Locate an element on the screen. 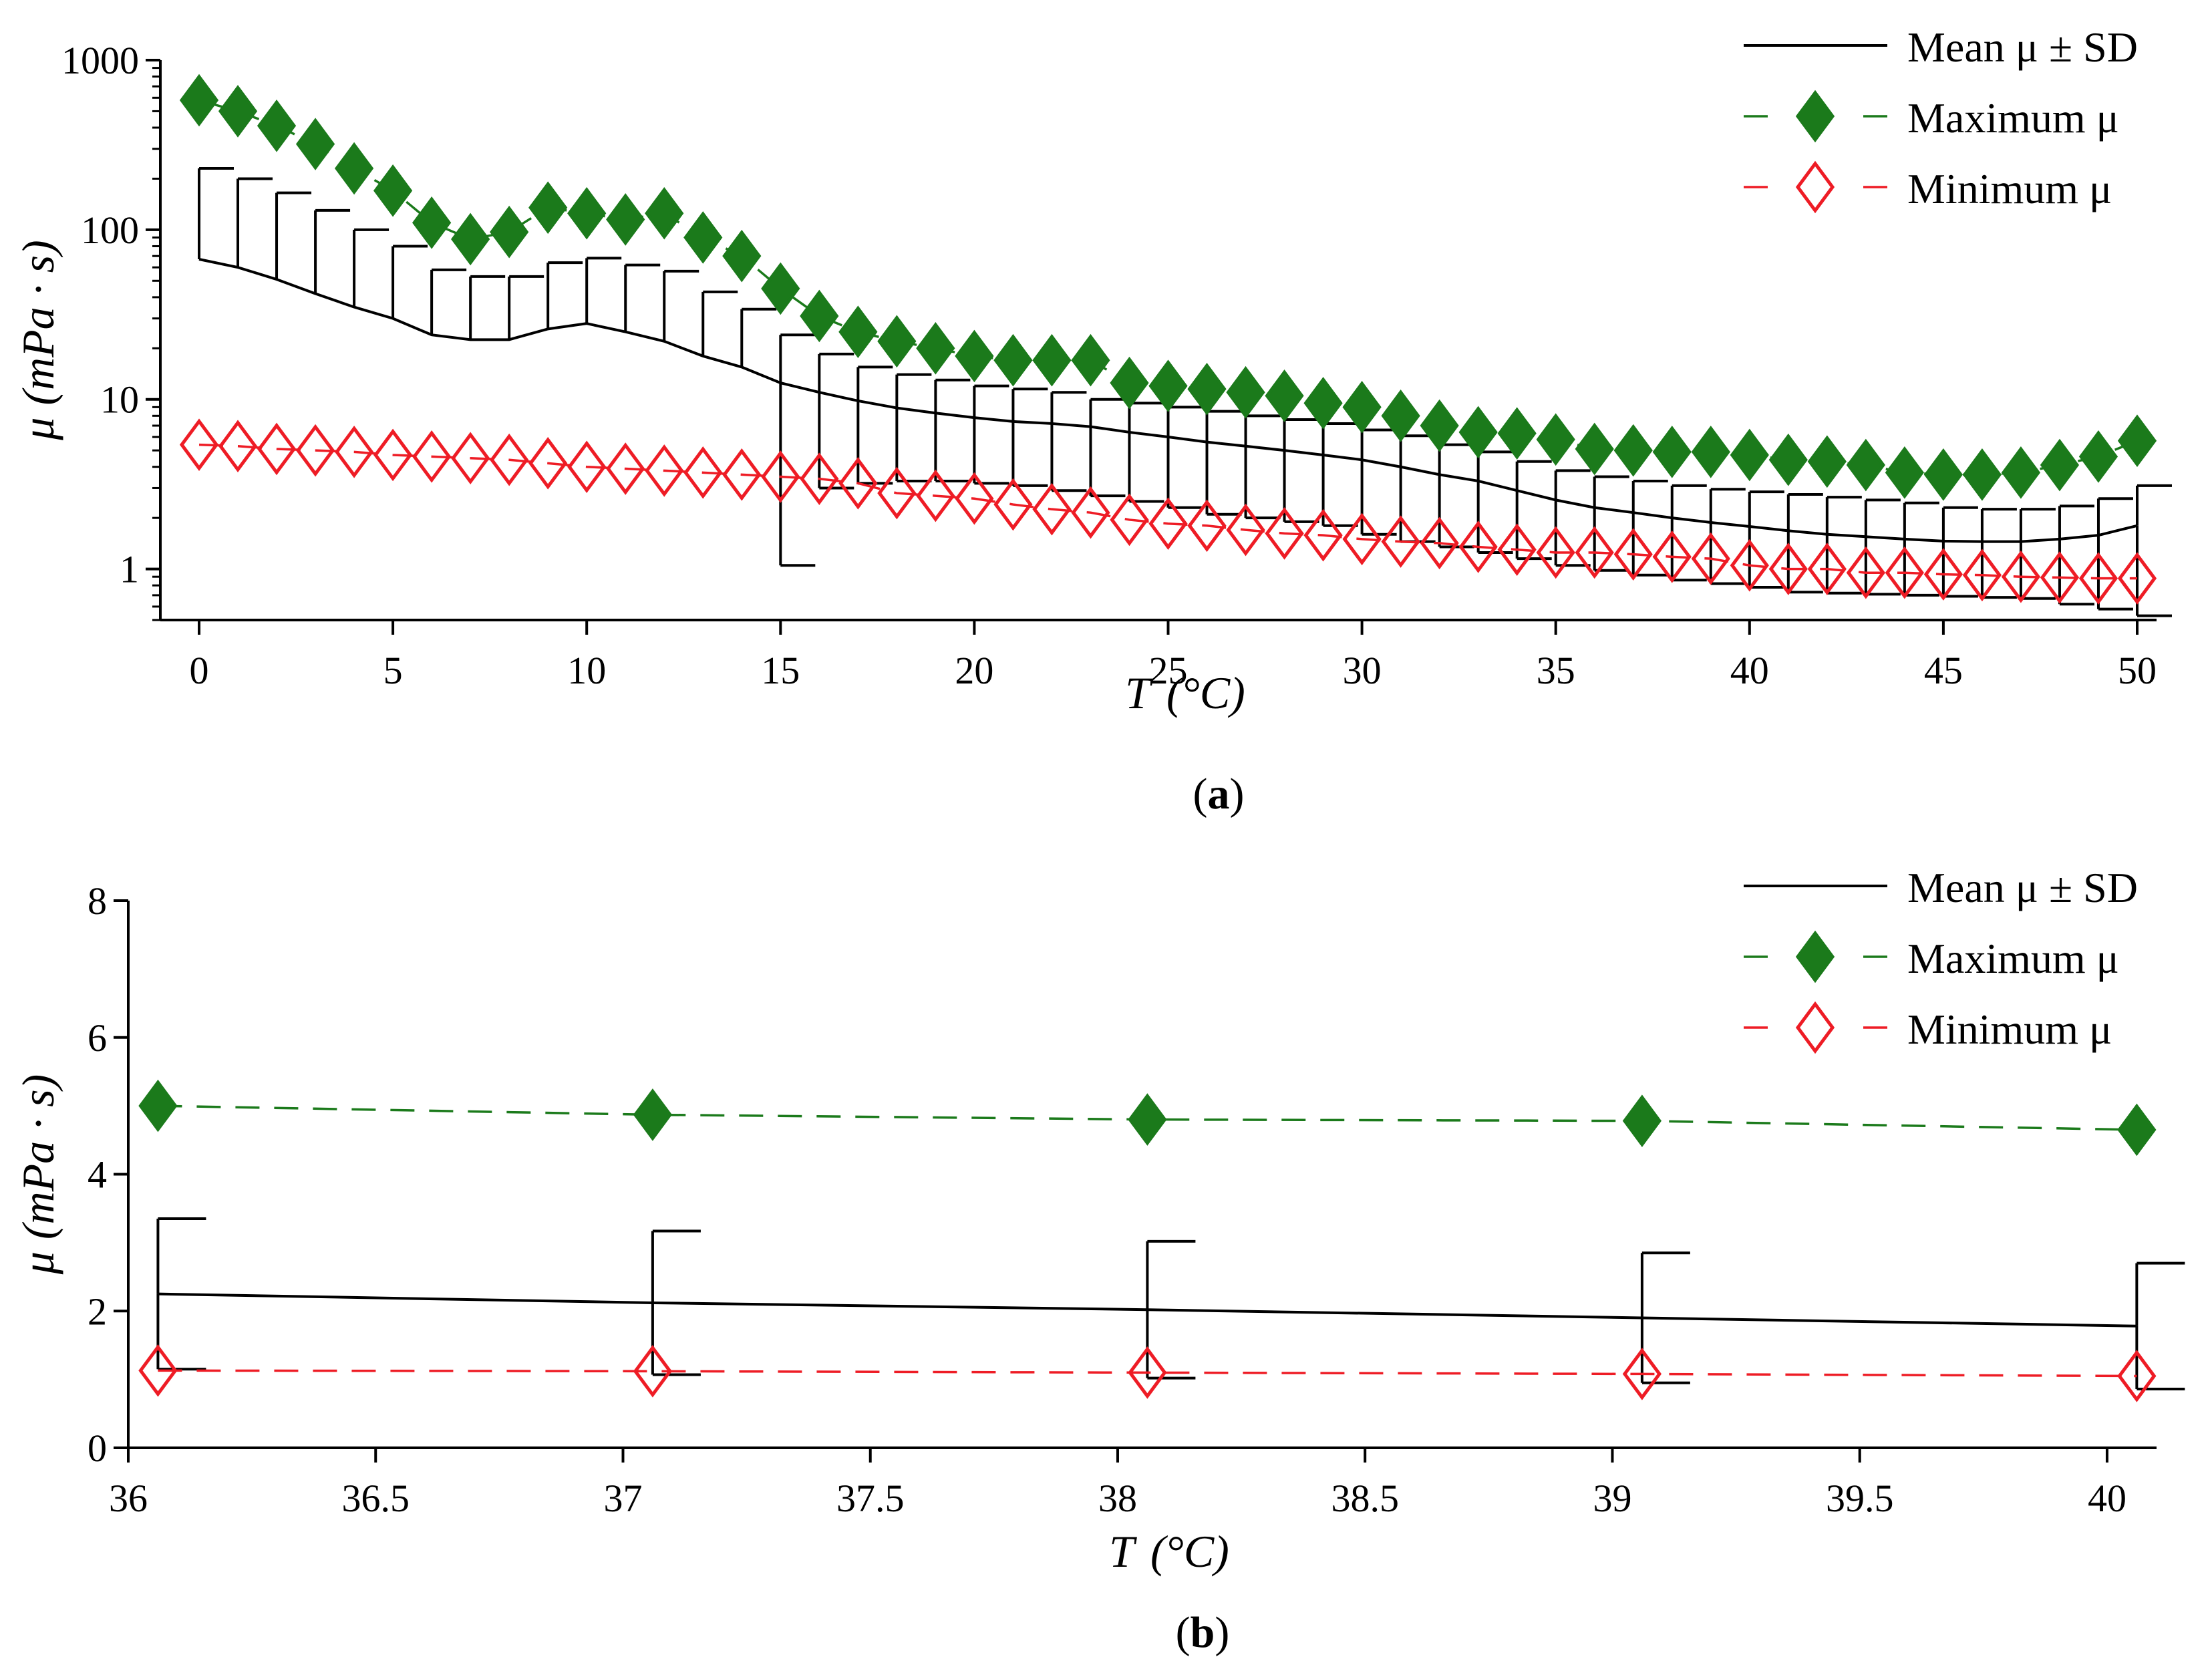  legend-label: Maximum μ is located at coordinates (2013, 118).